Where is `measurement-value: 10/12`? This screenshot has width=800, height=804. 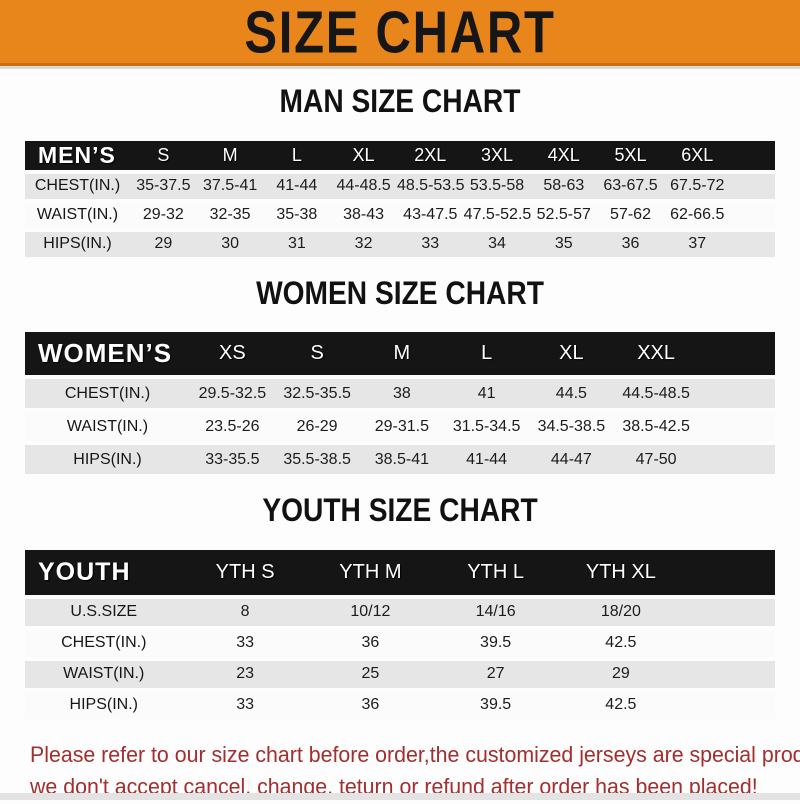
measurement-value: 10/12 is located at coordinates (370, 612).